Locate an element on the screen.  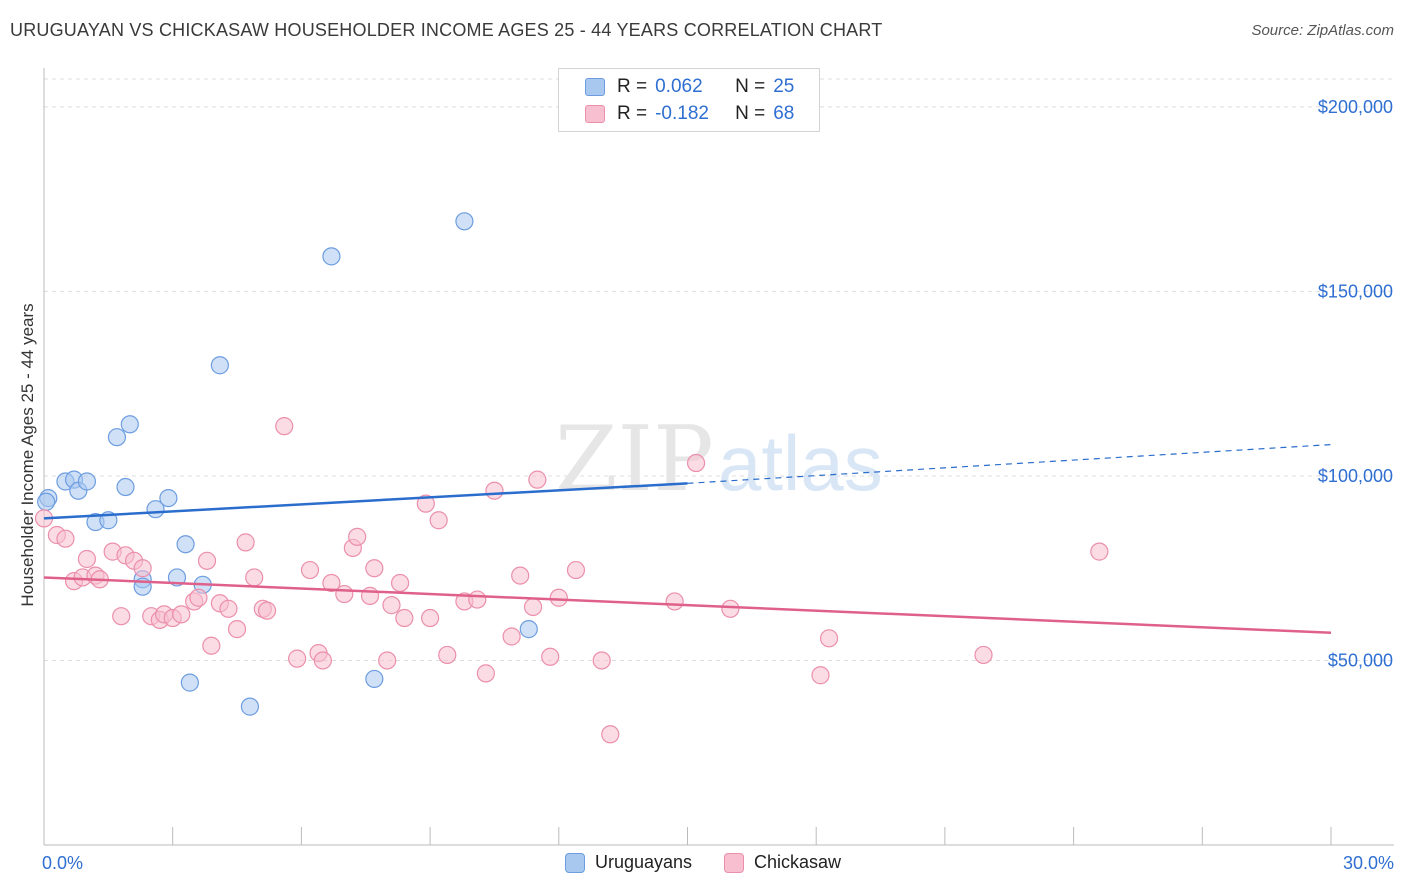
x-tick-max: 30.0% is located at coordinates (1368, 863).